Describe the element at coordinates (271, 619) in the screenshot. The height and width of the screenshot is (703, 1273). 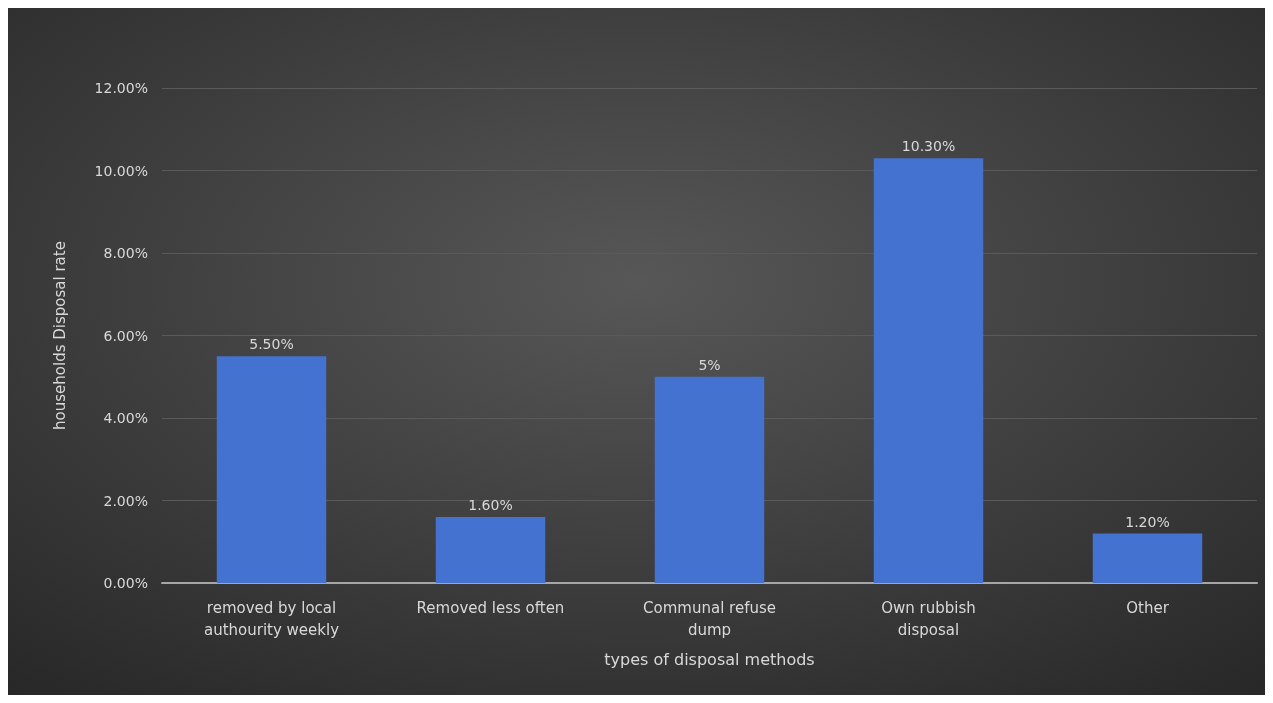
I see `x-tick-label: removed by local authourity weekly` at that location.